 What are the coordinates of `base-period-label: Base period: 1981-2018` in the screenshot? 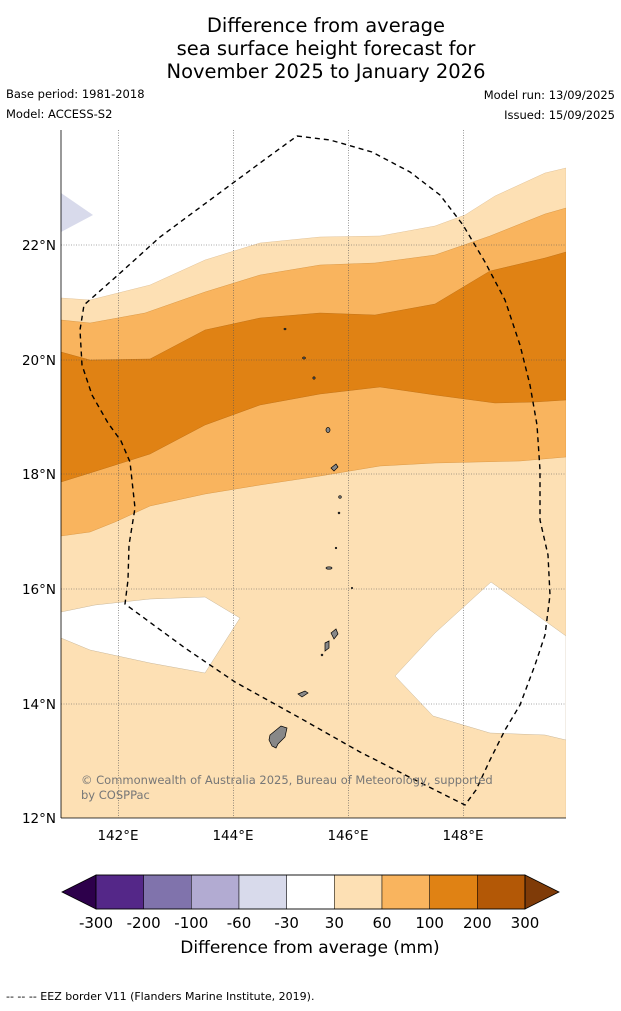 It's located at (75, 94).